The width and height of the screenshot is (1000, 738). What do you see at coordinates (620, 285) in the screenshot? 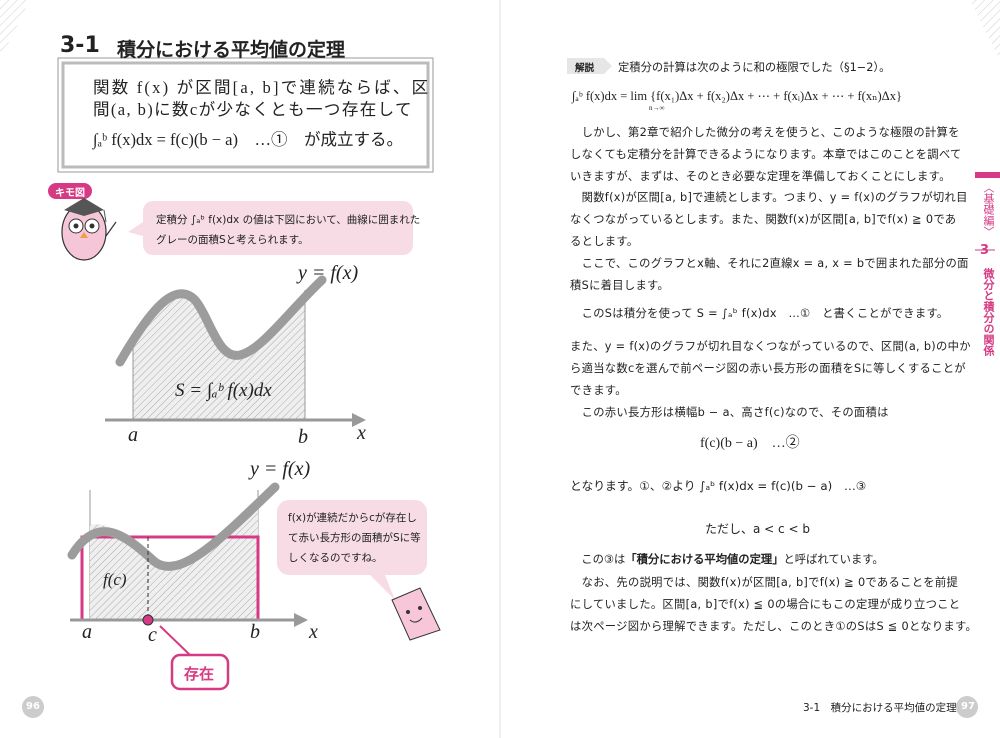
I see `body-line: 積Sに着目します。` at bounding box center [620, 285].